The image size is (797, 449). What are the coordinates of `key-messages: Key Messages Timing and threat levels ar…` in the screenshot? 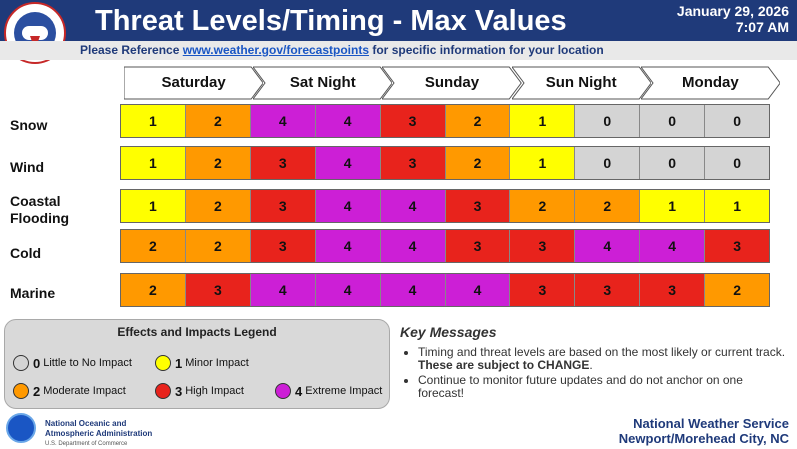 It's located at (595, 363).